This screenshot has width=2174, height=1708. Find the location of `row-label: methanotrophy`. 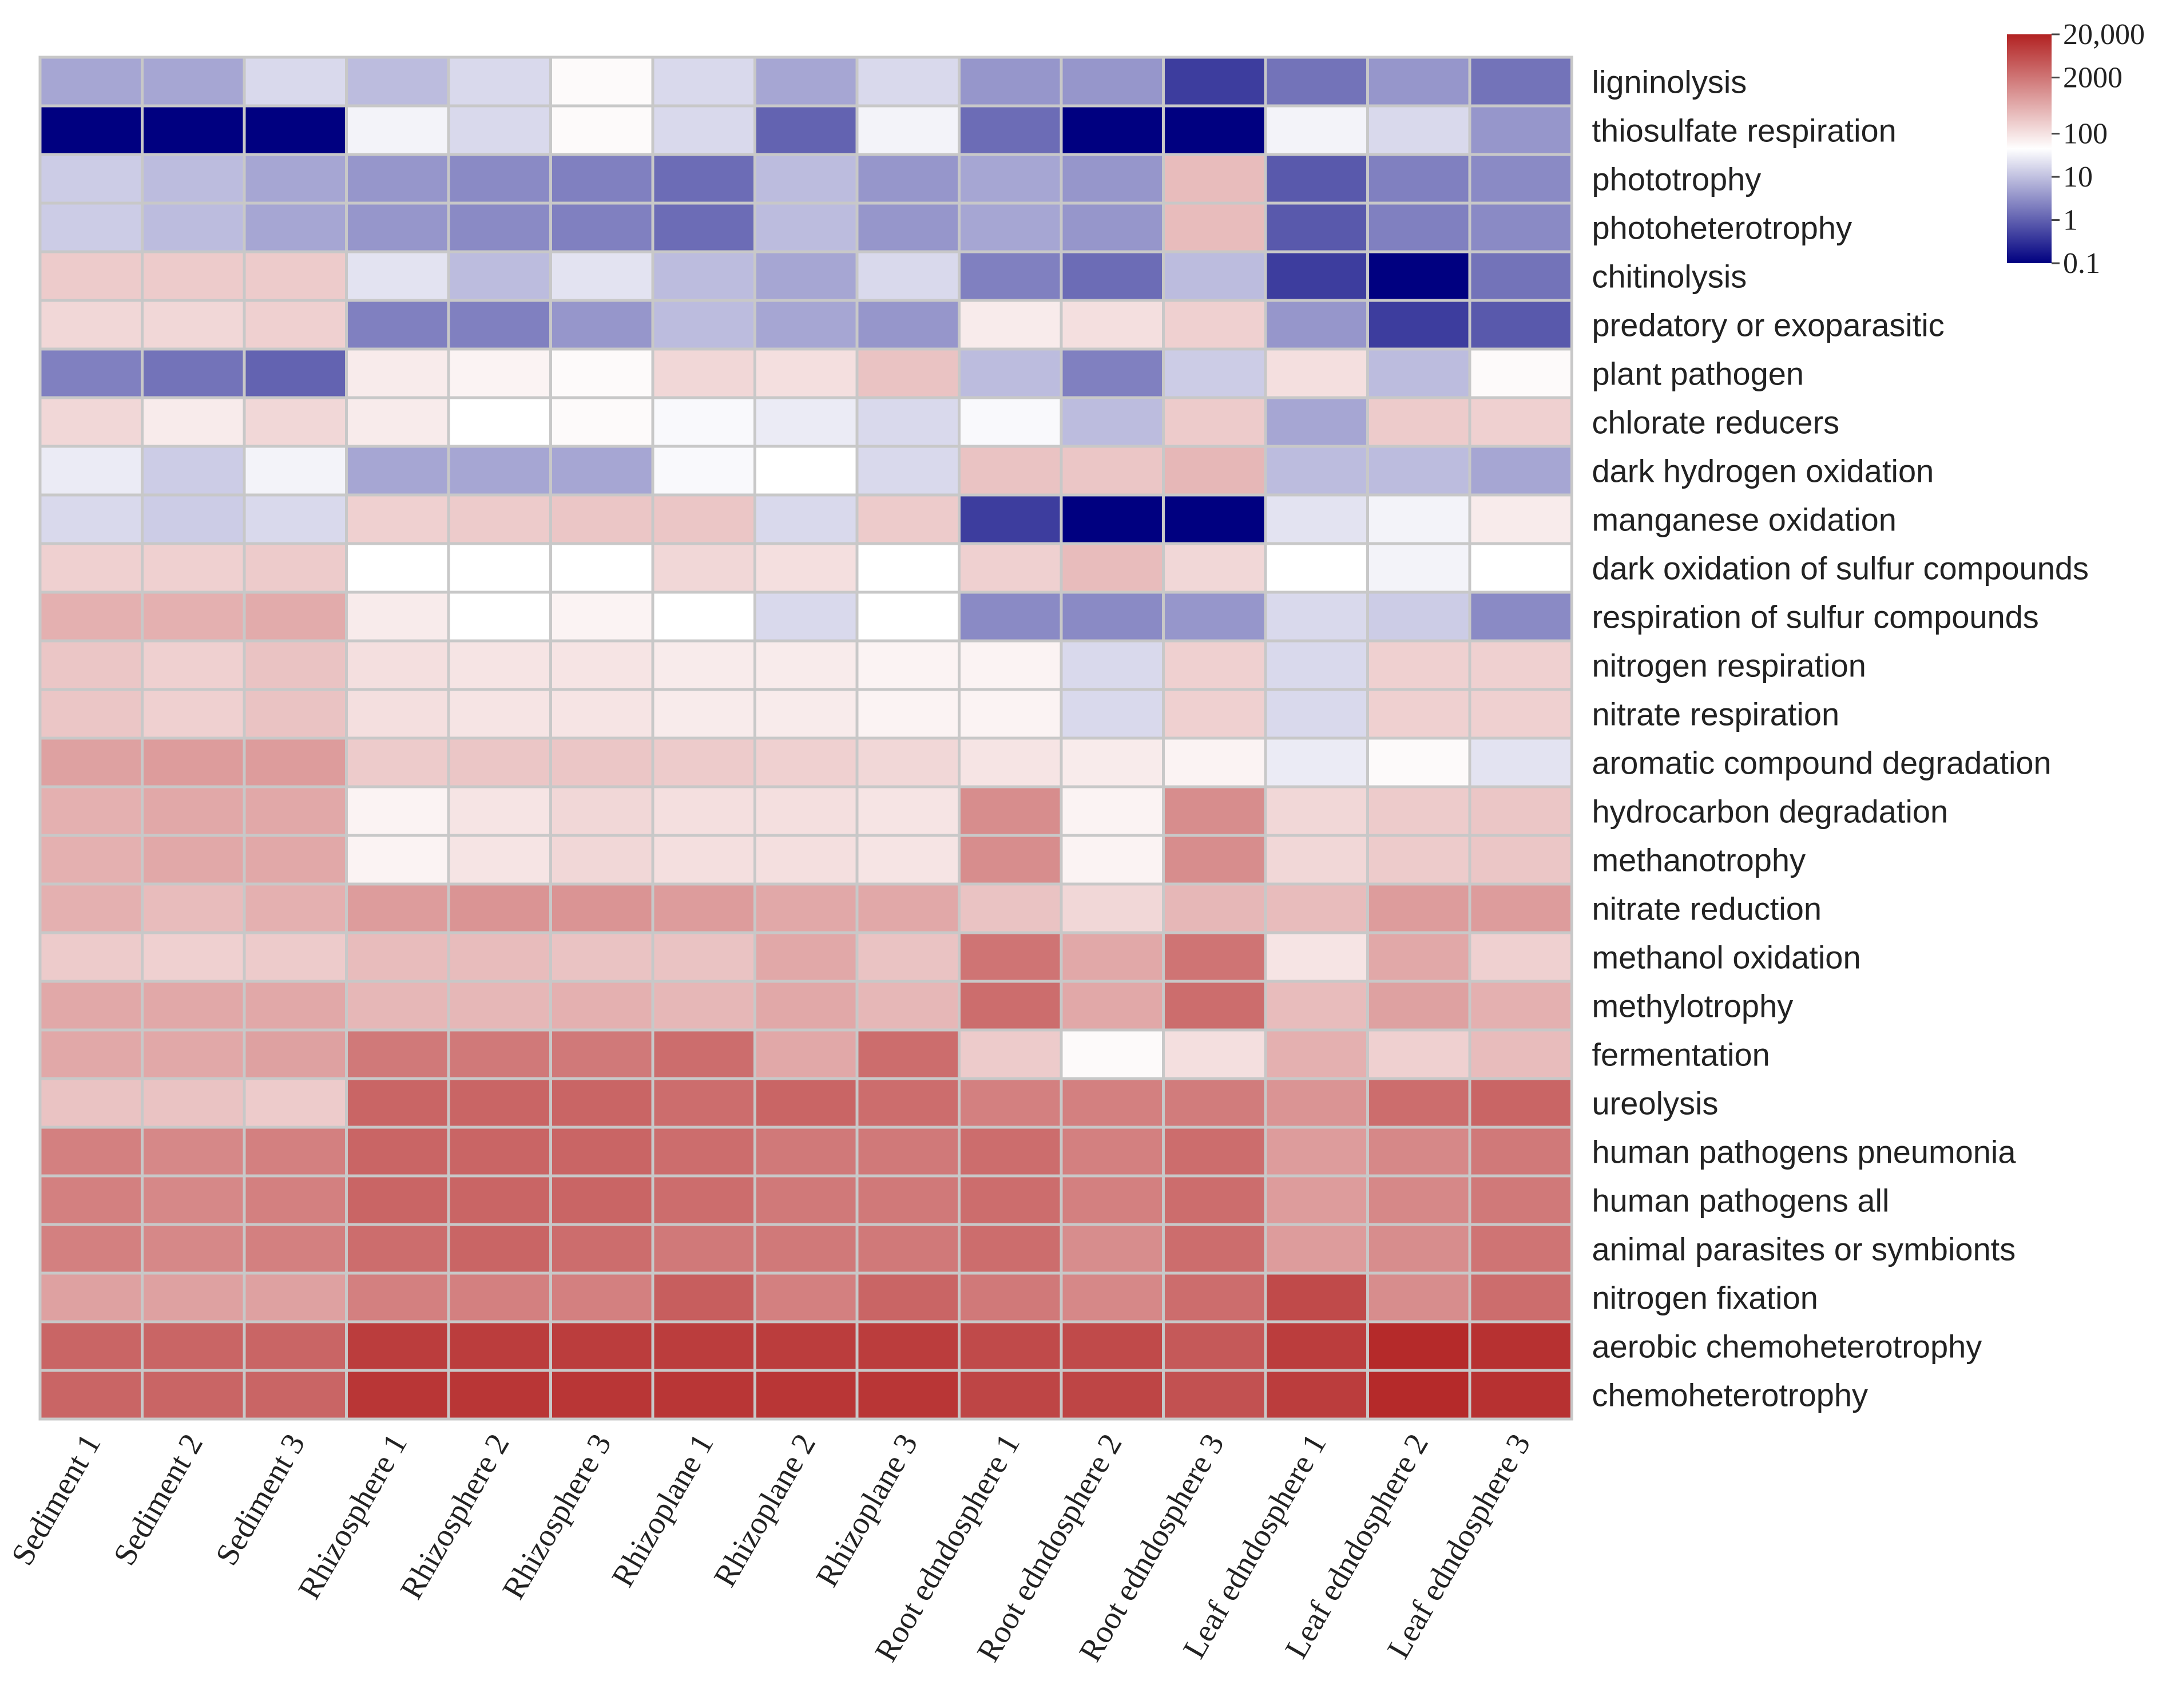

row-label: methanotrophy is located at coordinates (1699, 860).